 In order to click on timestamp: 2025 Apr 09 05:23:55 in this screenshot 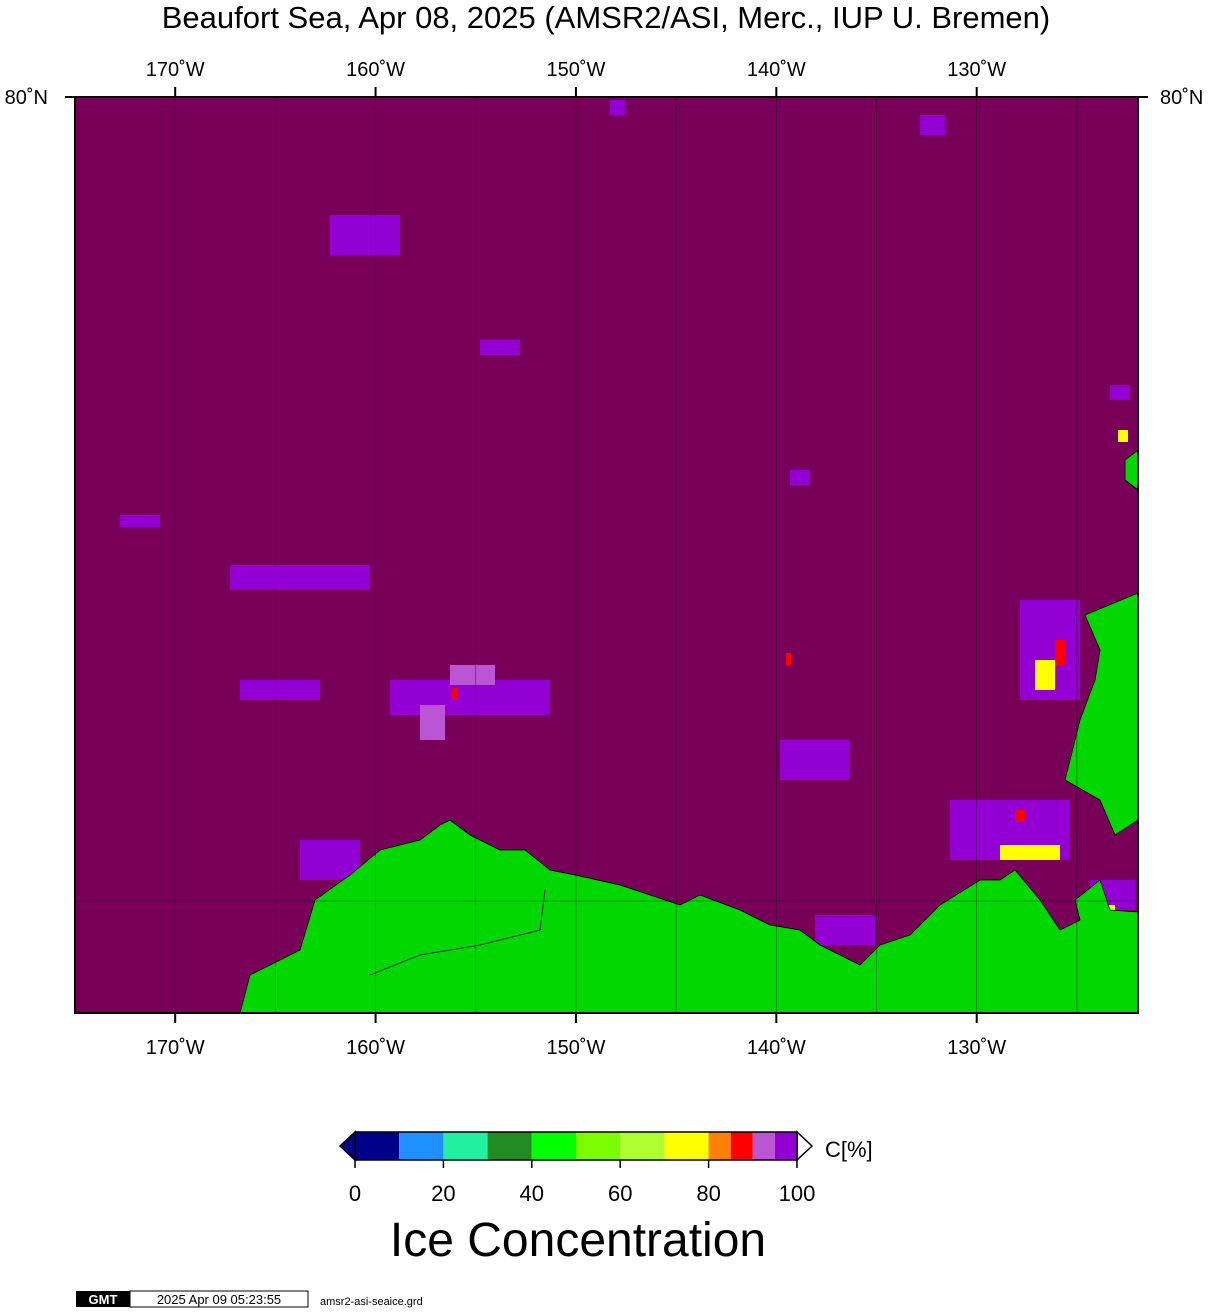, I will do `click(219, 1299)`.